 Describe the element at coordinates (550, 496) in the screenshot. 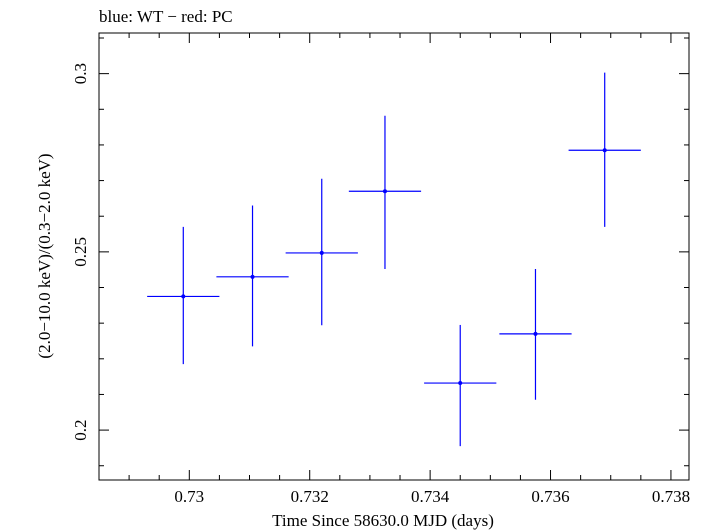

I see `x-tick-label: 0.736` at that location.